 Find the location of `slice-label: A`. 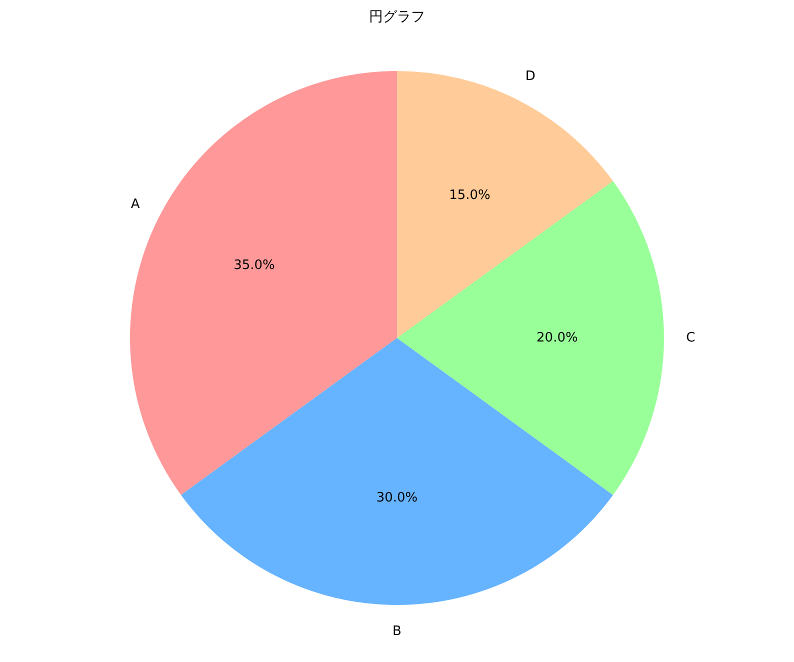

slice-label: A is located at coordinates (135, 204).